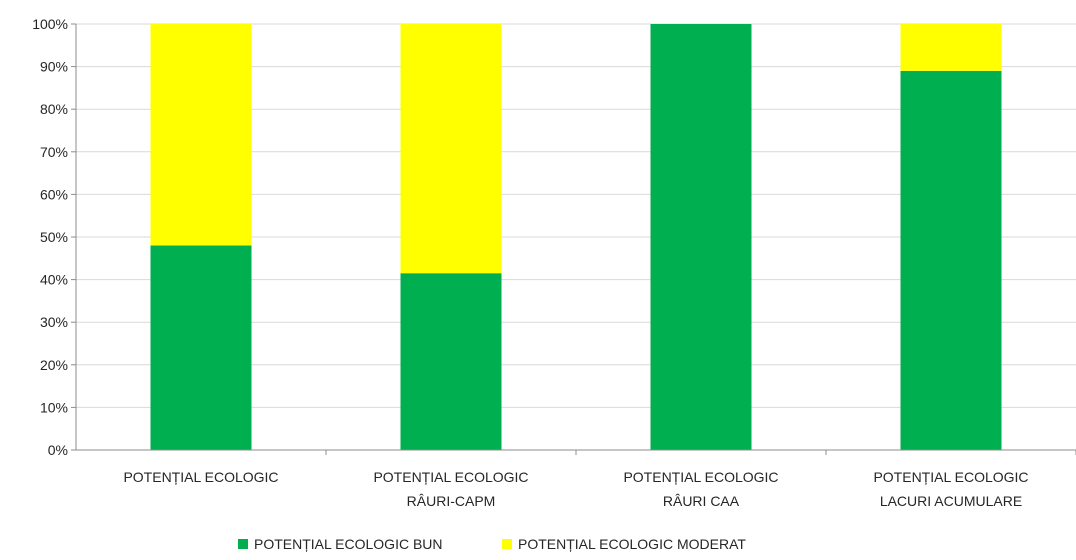 This screenshot has width=1076, height=560. Describe the element at coordinates (54, 194) in the screenshot. I see `y-tick-label: 60%` at that location.